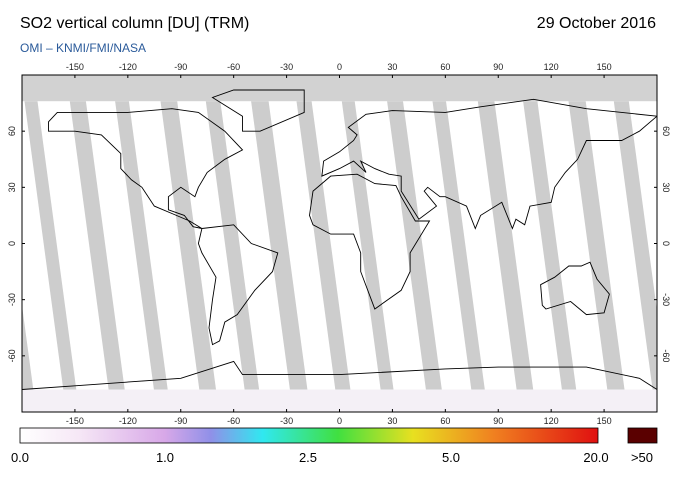 Image resolution: width=676 pixels, height=485 pixels. I want to click on lon-tick-label-bottom: -120, so click(128, 421).